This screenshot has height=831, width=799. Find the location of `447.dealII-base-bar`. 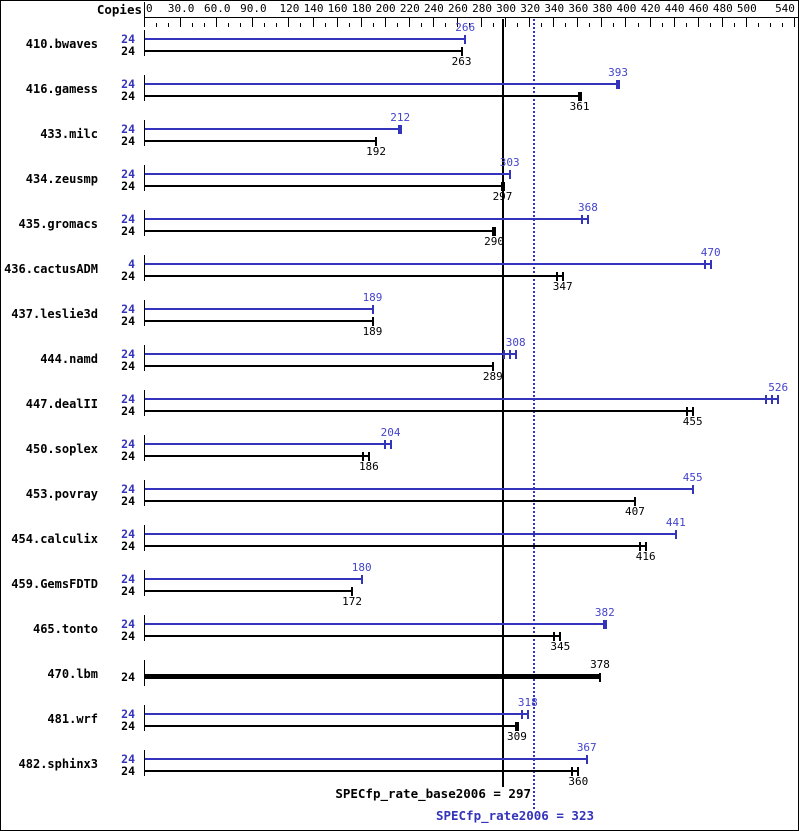

447.dealII-base-bar is located at coordinates (419, 411).